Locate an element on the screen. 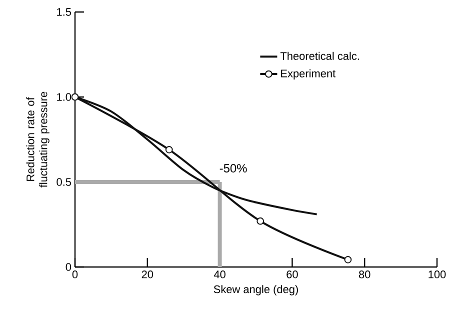  legend-label: Theoretical calc. is located at coordinates (319, 56).